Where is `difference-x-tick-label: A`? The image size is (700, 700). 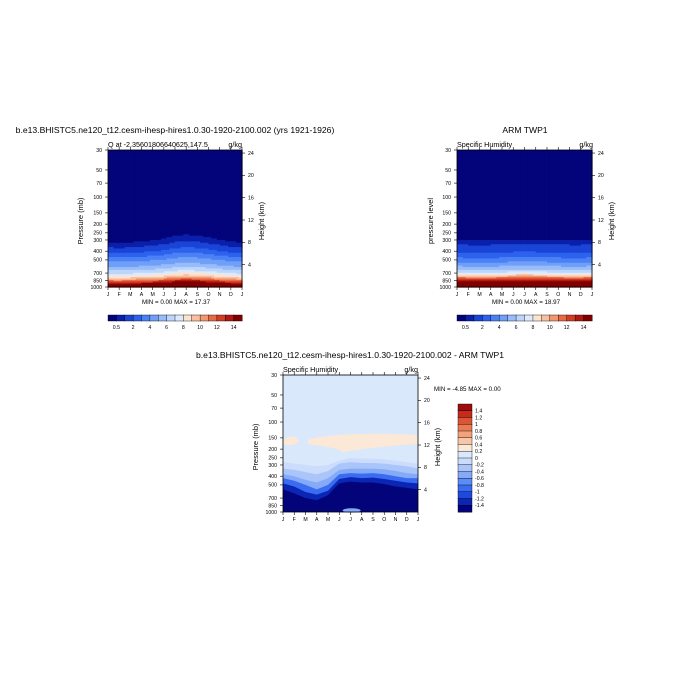
difference-x-tick-label: A is located at coordinates (362, 520).